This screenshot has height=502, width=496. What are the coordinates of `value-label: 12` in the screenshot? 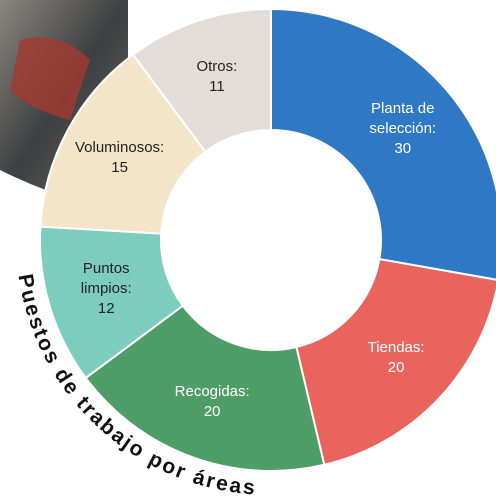 It's located at (106, 309).